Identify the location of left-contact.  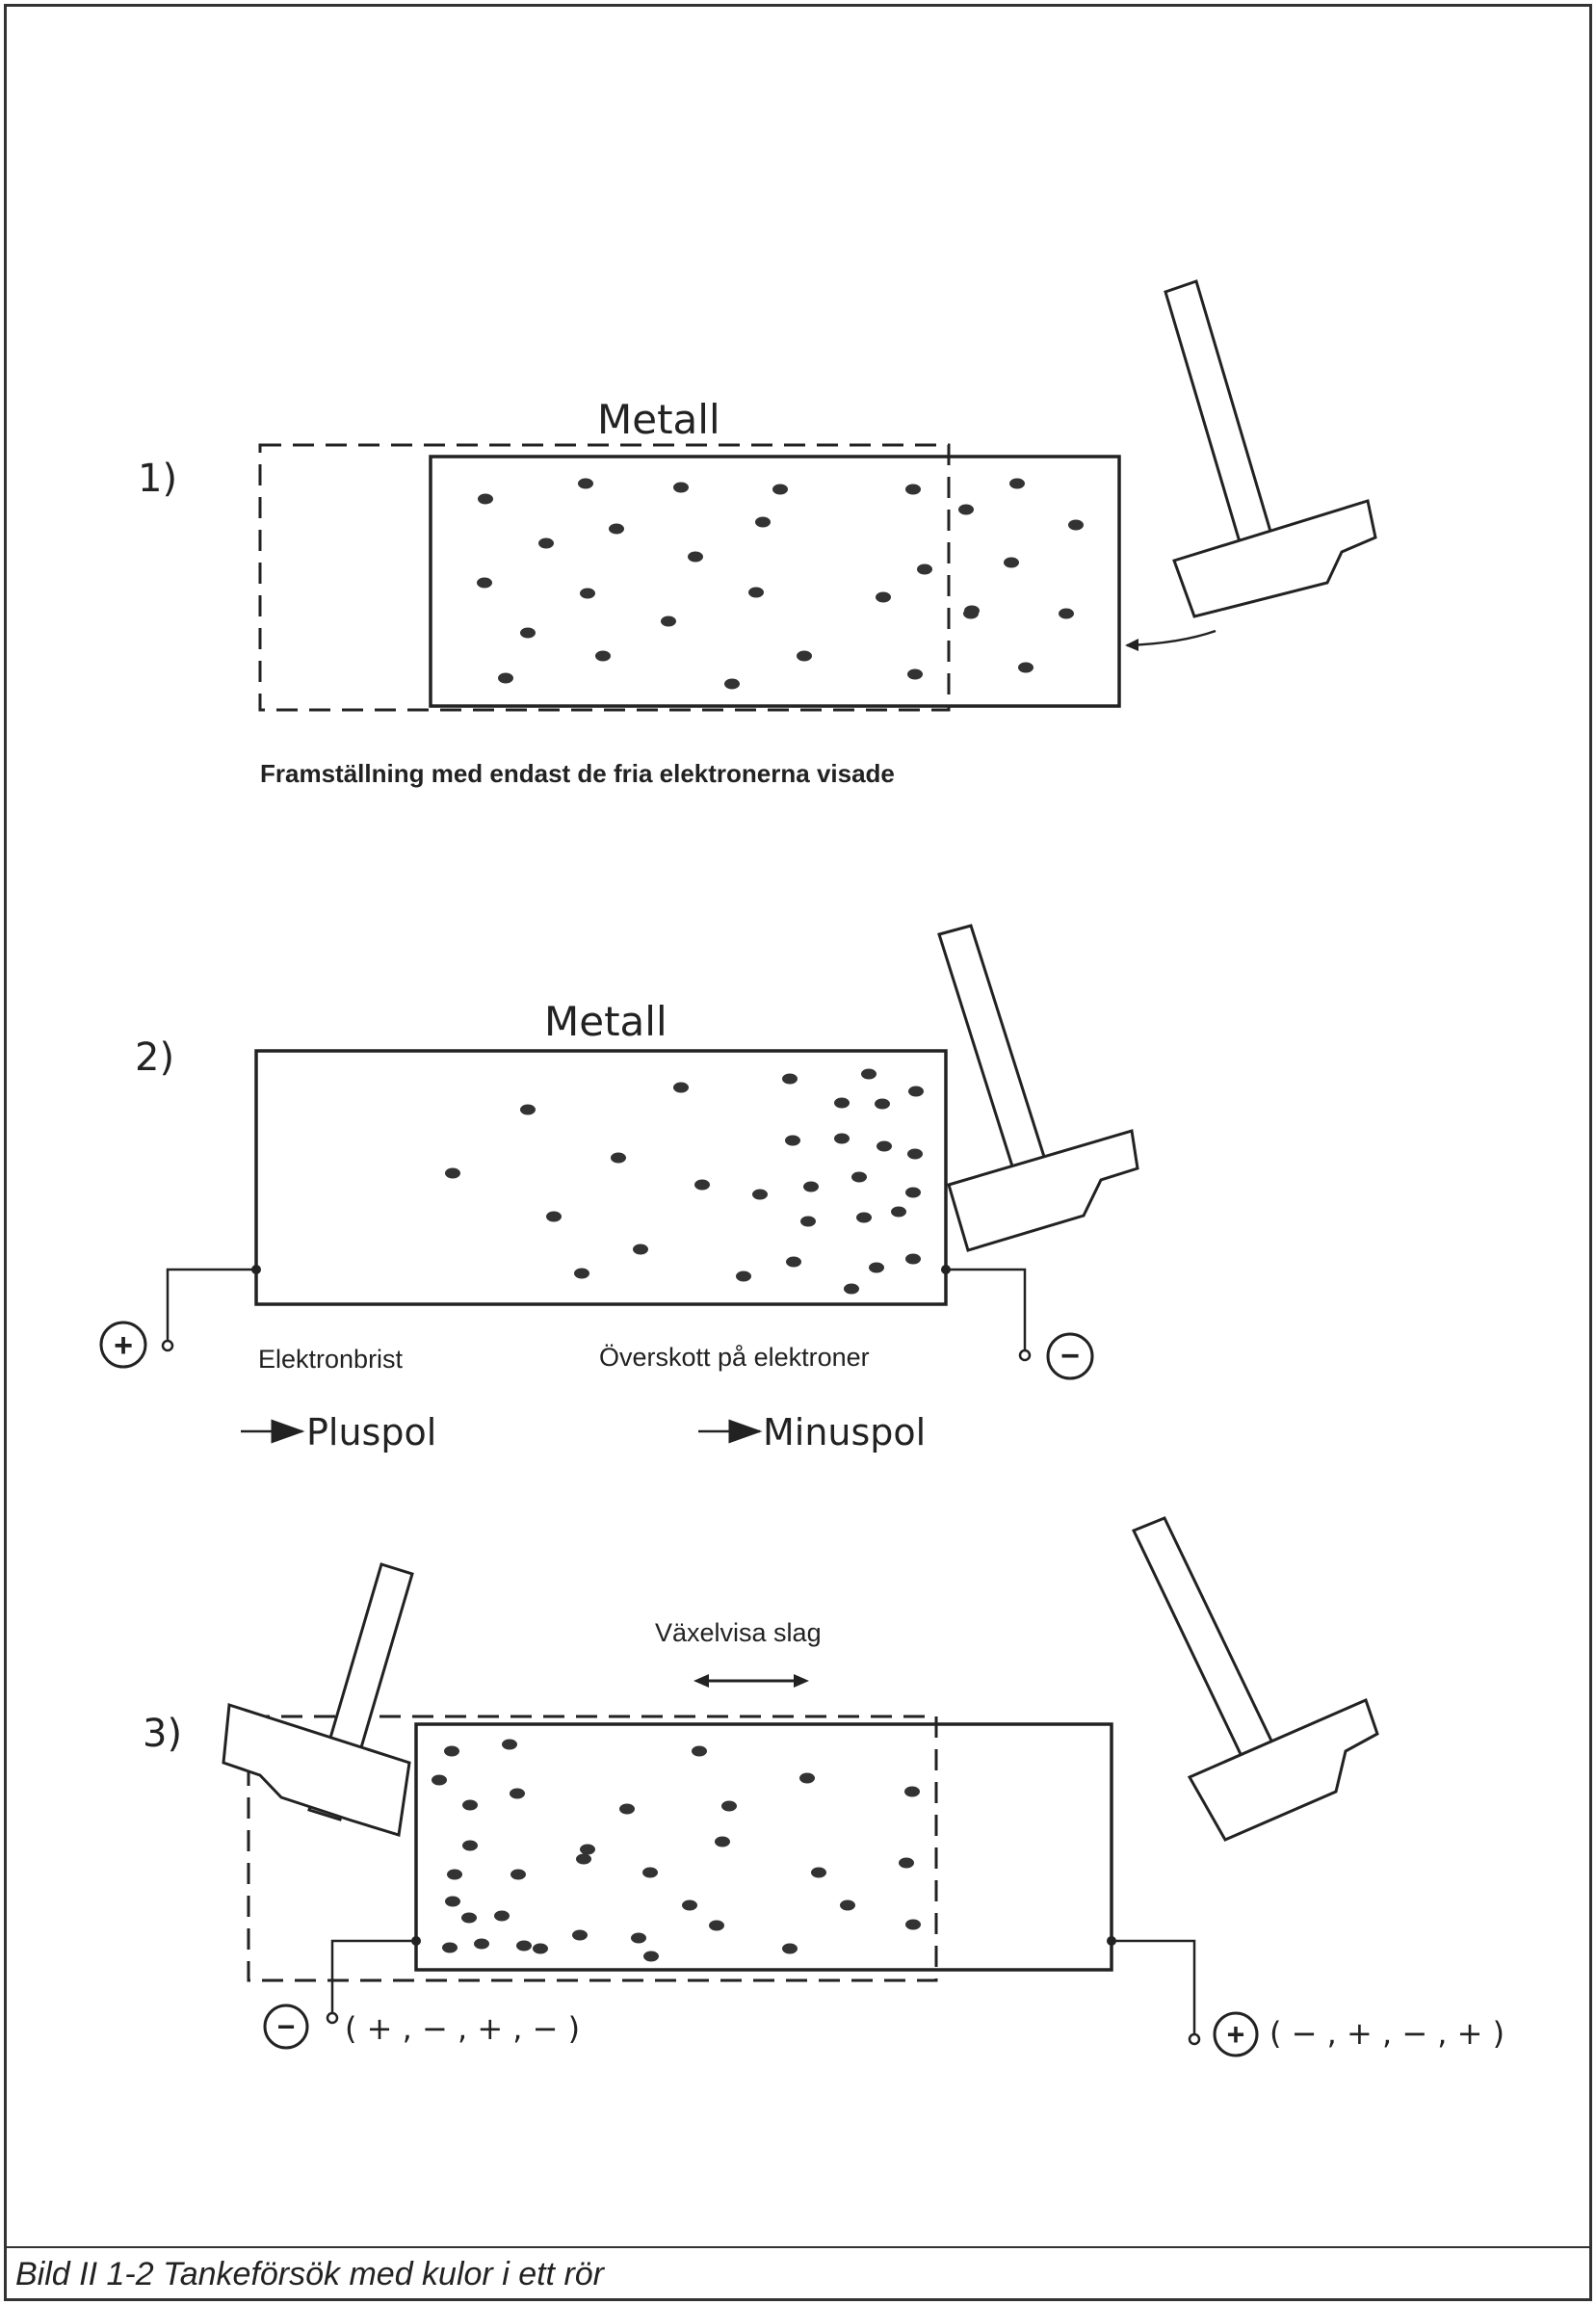
(256, 1269).